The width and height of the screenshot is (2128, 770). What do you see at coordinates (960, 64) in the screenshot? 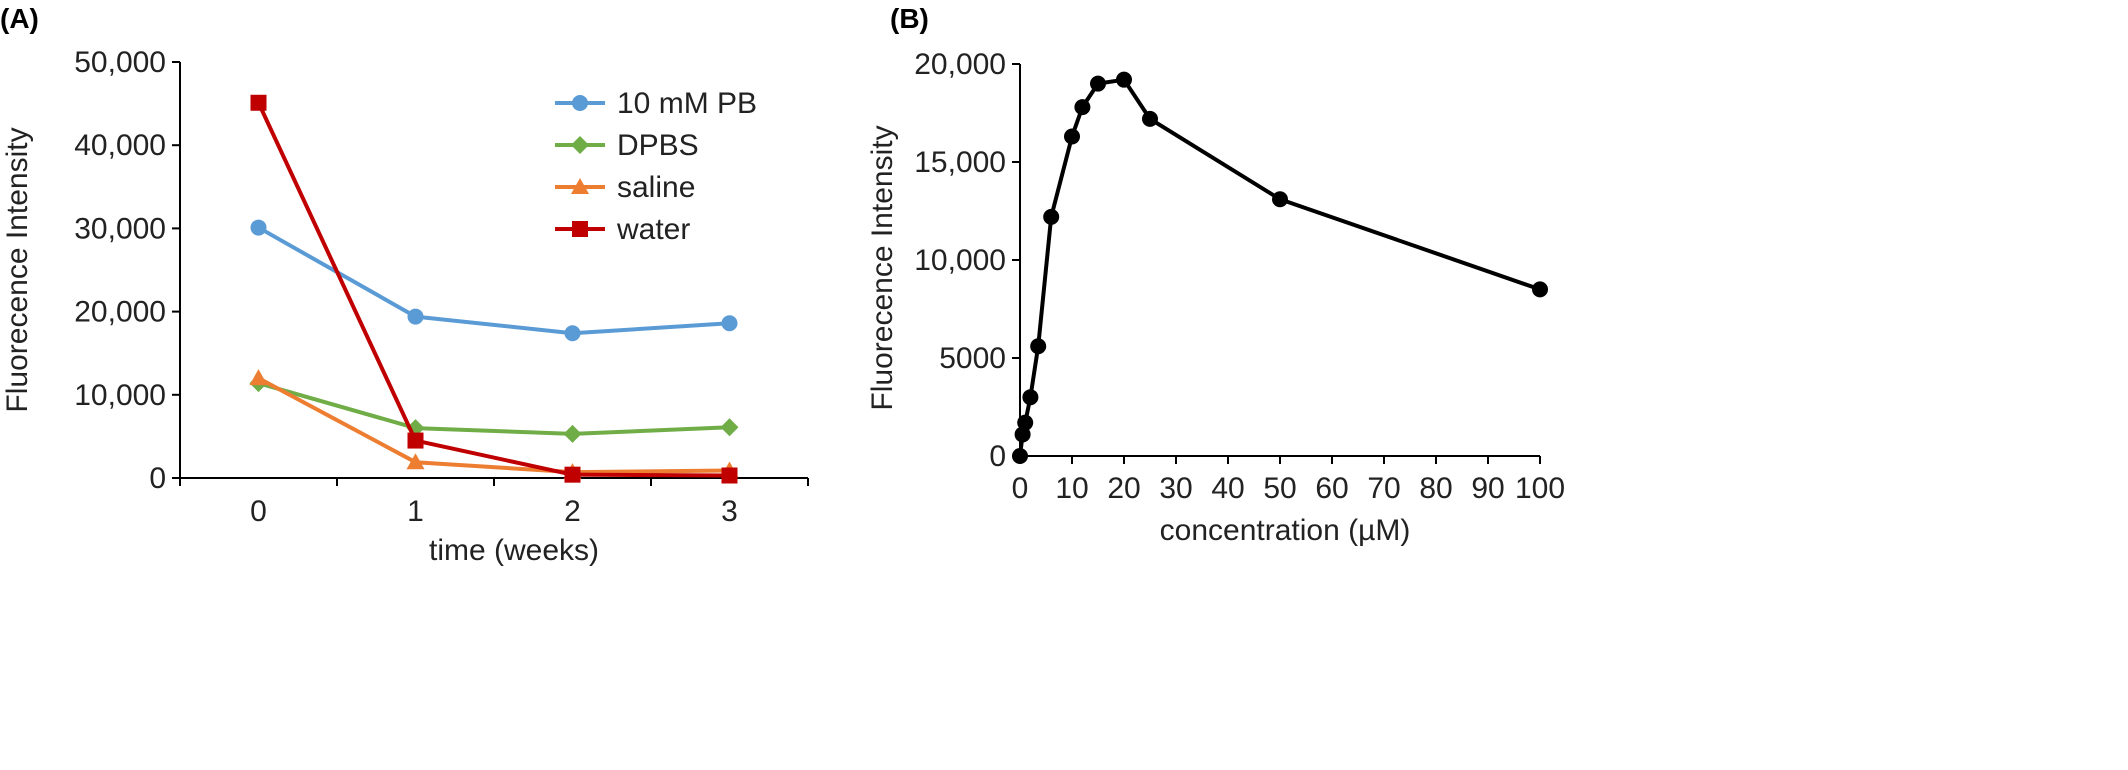
I see `panel-b-y-tick-label: 20,000` at bounding box center [960, 64].